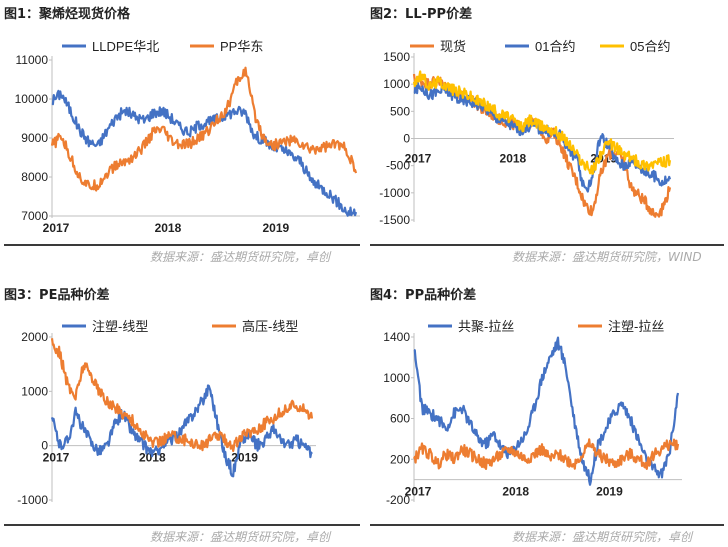 The image size is (728, 547). I want to click on y-tick-label: 600, so click(400, 419).